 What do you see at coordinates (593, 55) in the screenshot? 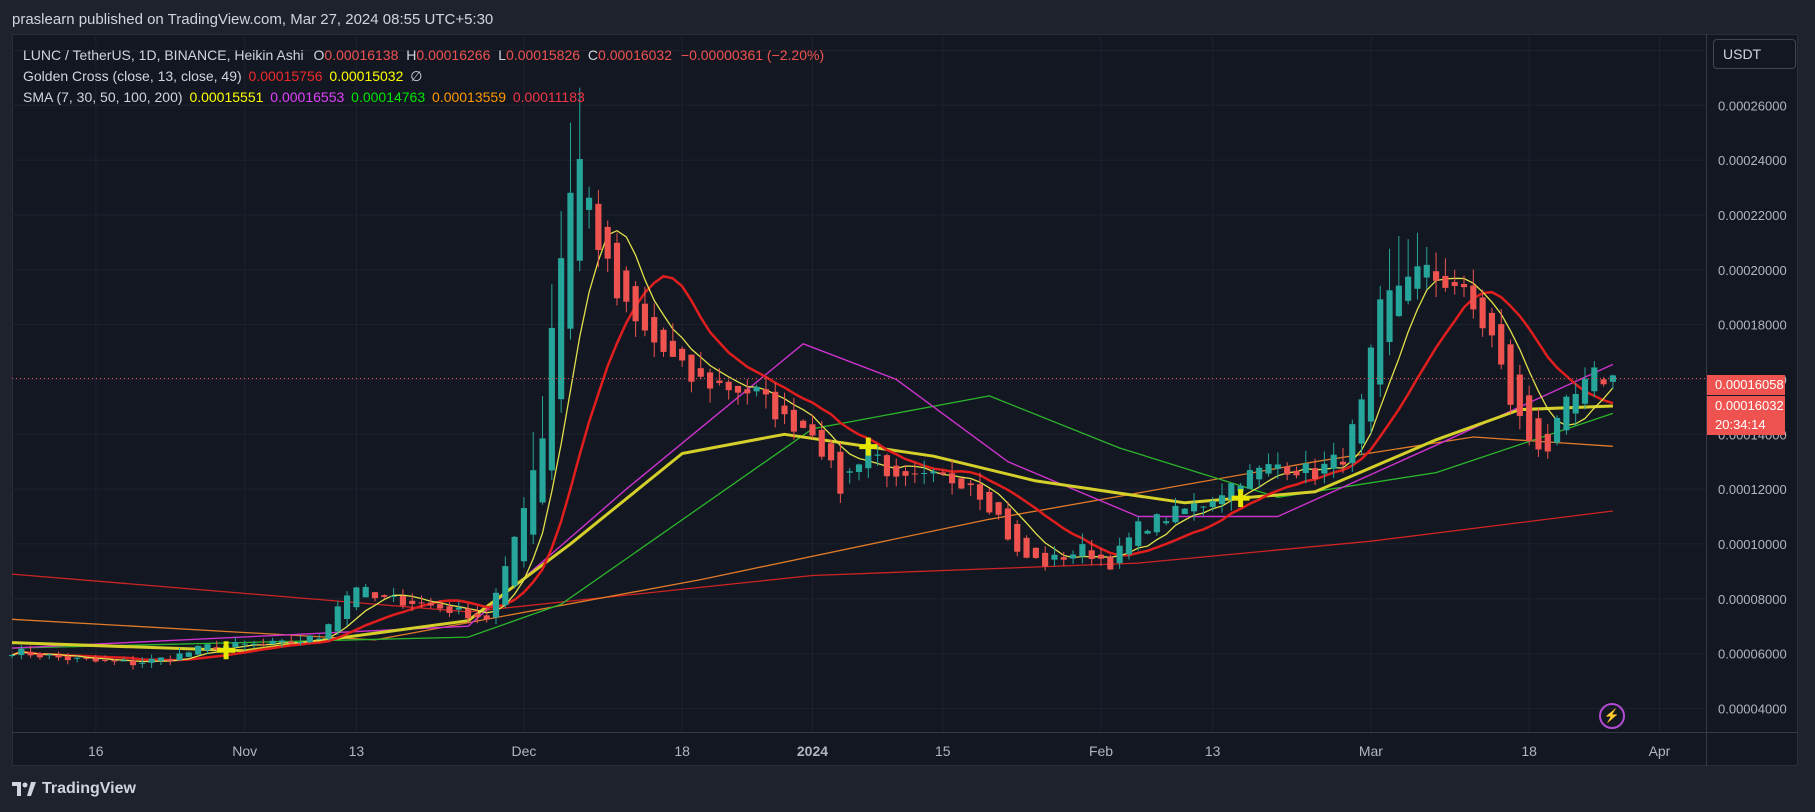
I see `ohlc-close-label: C` at bounding box center [593, 55].